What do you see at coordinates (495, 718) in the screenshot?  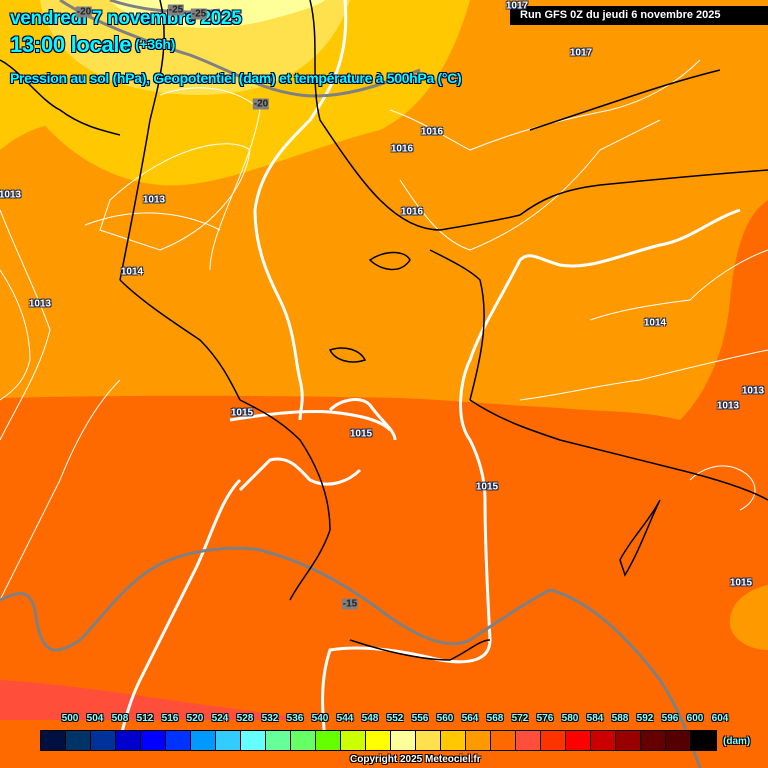 I see `legend-tick-label: 568` at bounding box center [495, 718].